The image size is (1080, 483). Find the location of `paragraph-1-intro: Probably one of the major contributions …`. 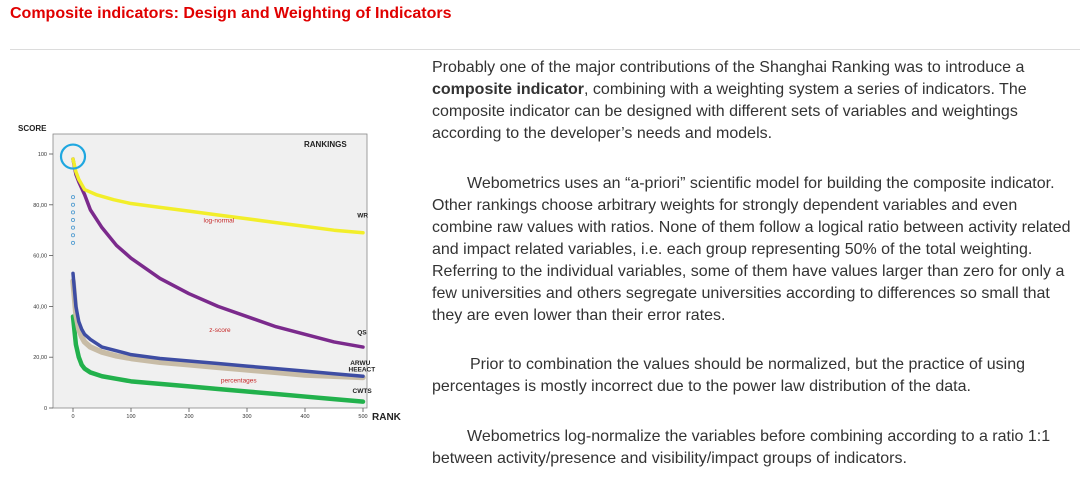

paragraph-1-intro: Probably one of the major contributions … is located at coordinates (728, 67).